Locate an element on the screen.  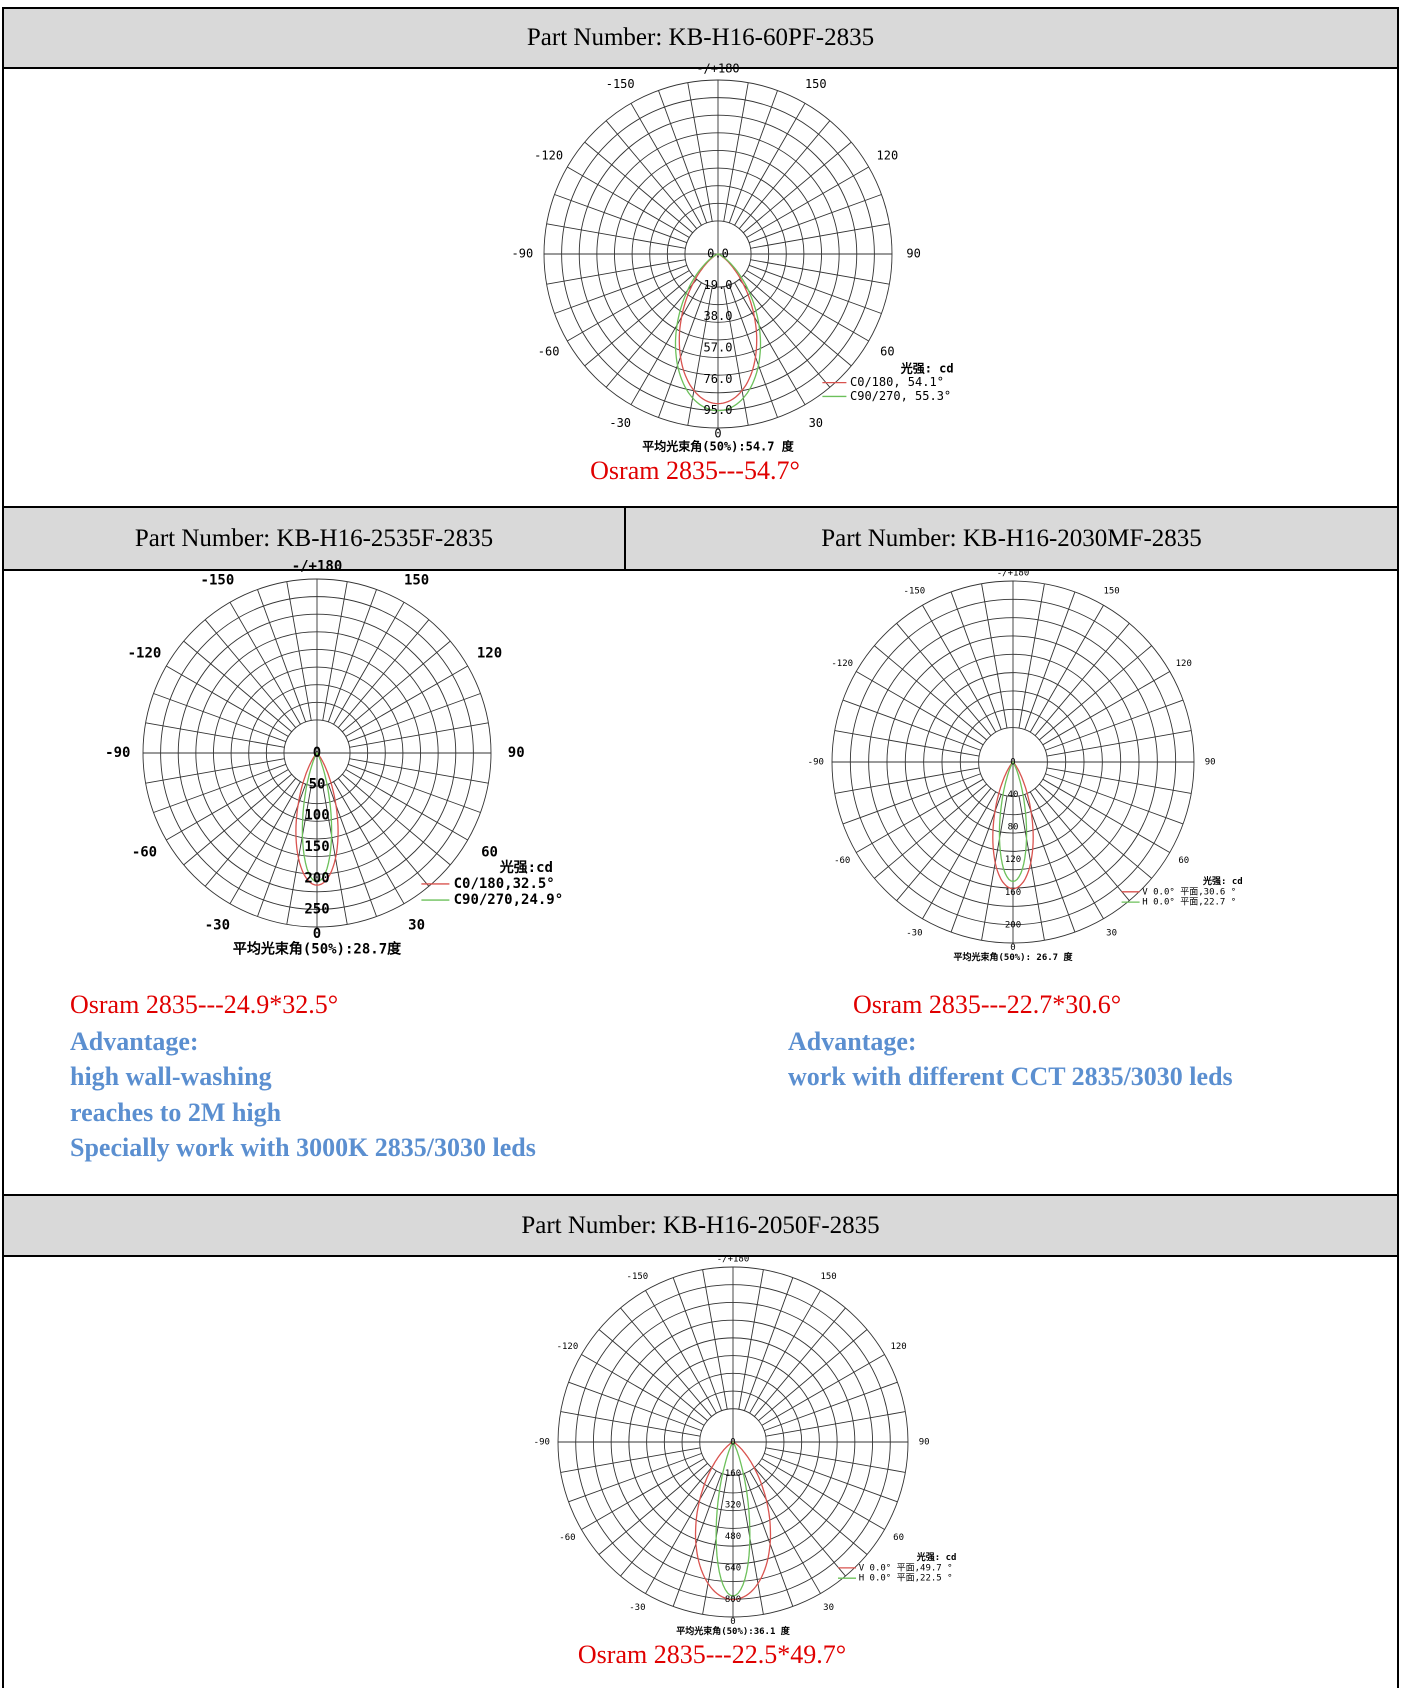
legend-entry: C90/270, 55.3° is located at coordinates (900, 396).